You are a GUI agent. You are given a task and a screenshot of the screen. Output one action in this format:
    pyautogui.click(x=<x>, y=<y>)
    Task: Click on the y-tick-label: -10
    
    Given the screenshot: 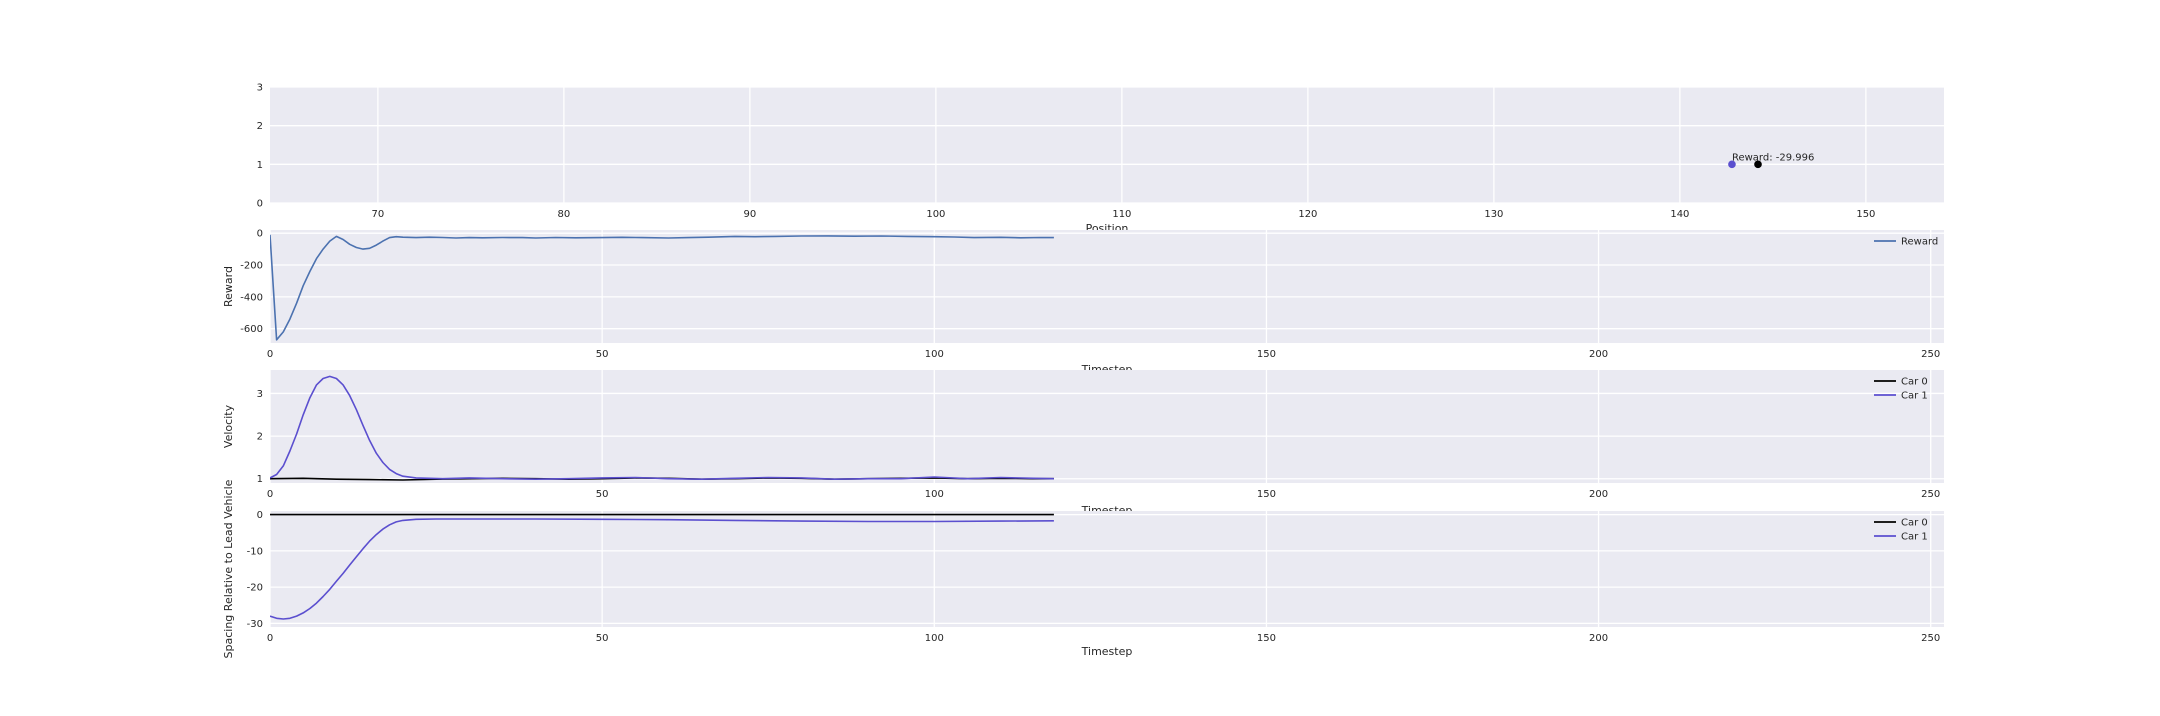 What is the action you would take?
    pyautogui.click(x=255, y=551)
    